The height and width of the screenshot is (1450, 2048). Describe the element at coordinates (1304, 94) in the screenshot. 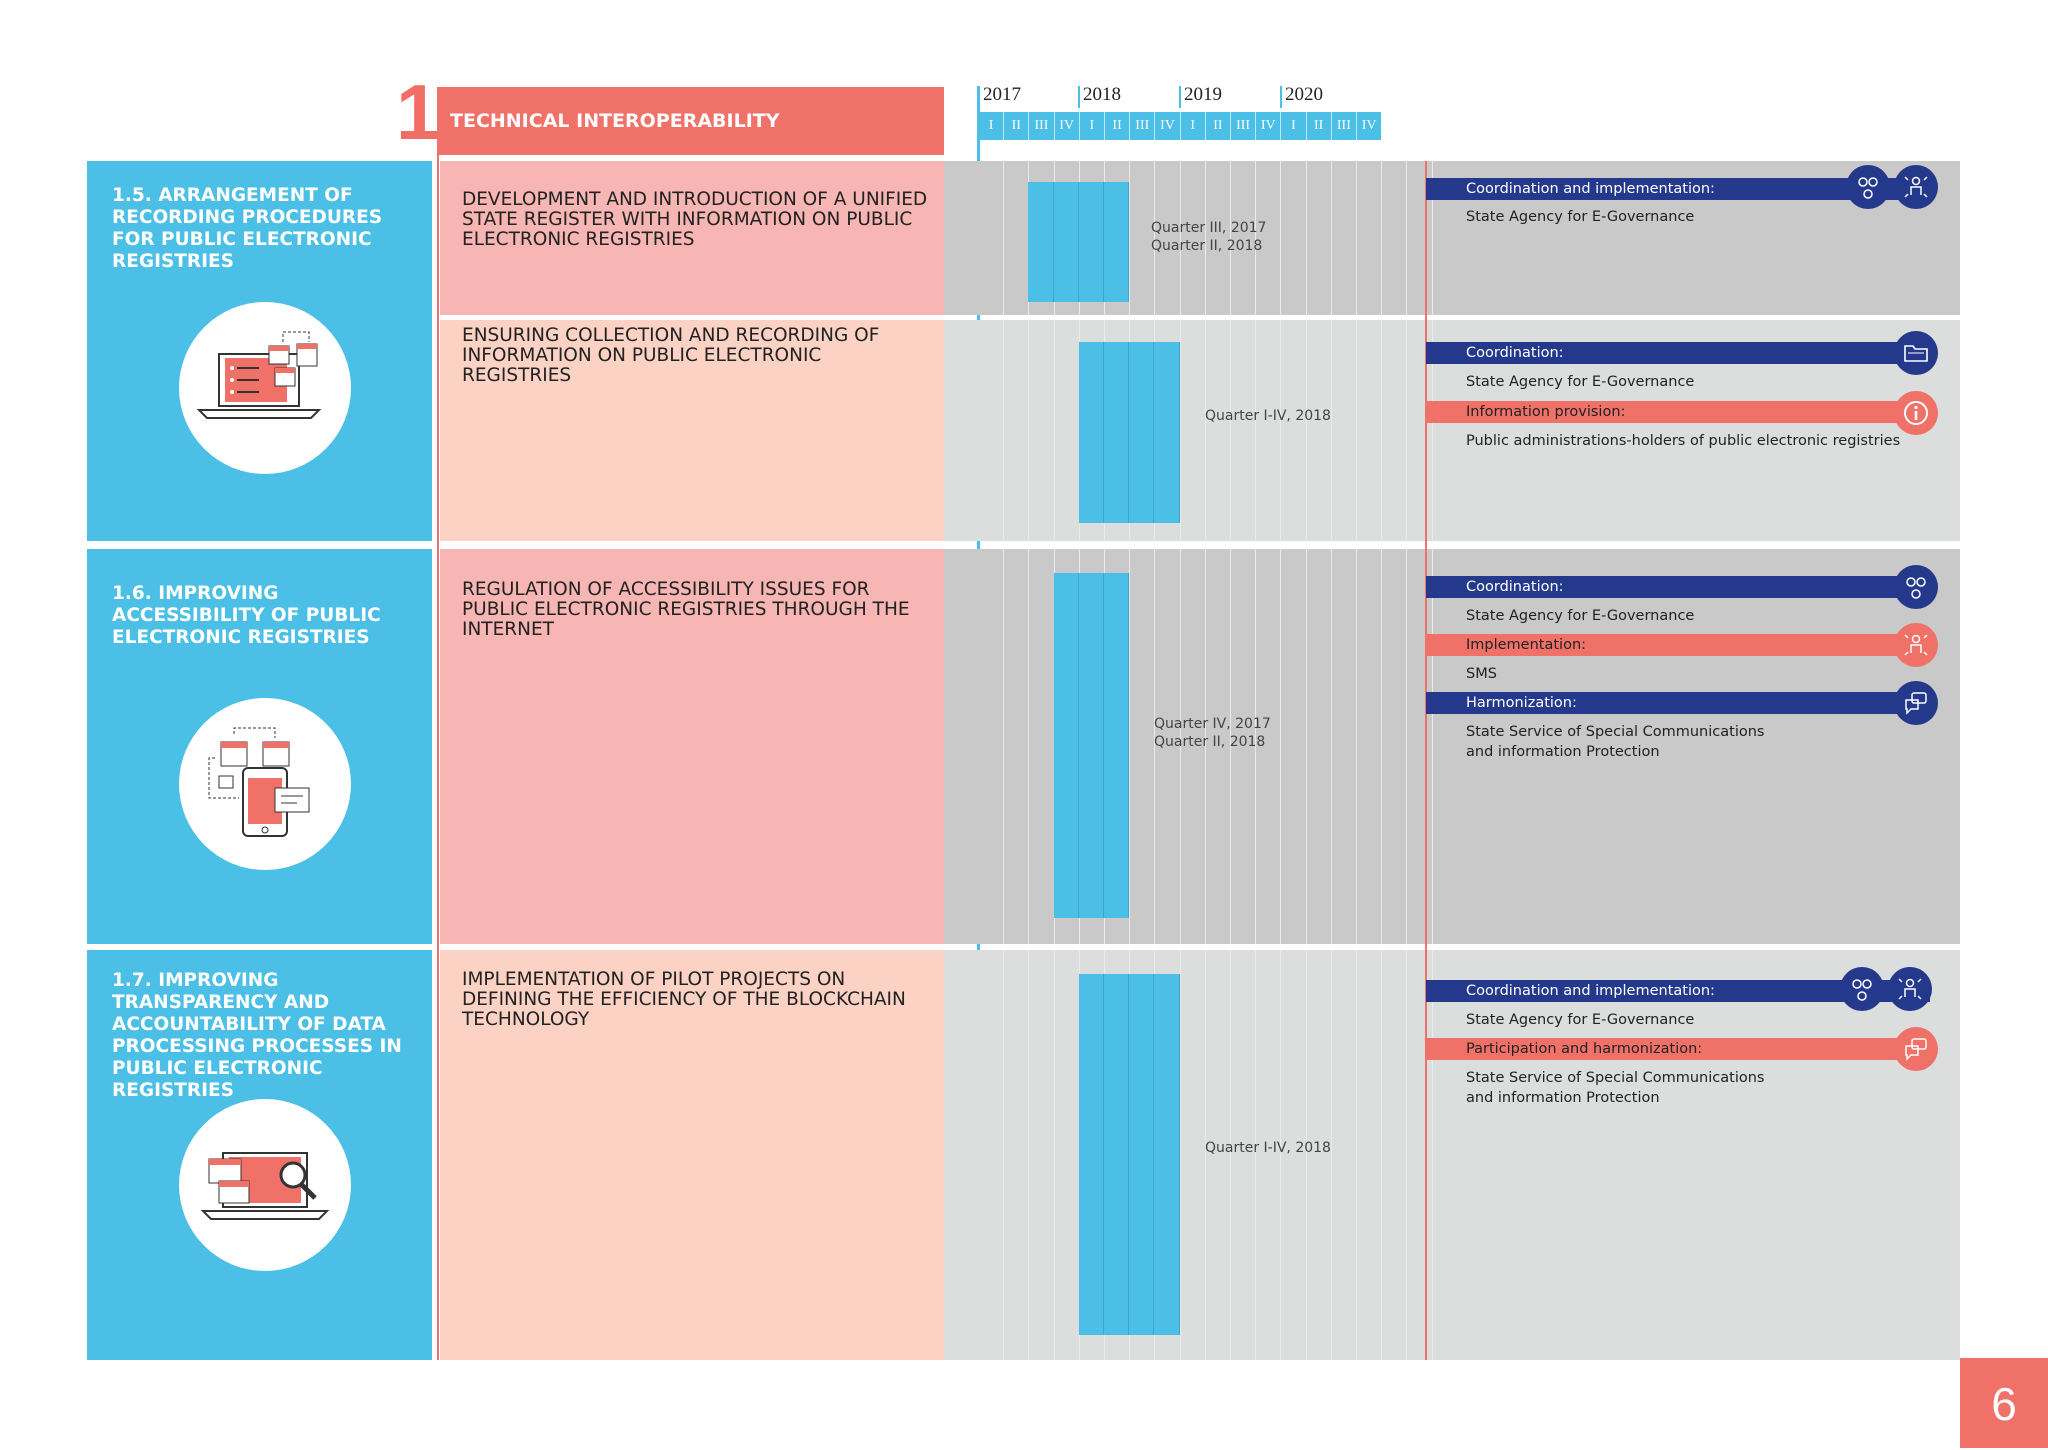

I see `year-label: 2020` at that location.